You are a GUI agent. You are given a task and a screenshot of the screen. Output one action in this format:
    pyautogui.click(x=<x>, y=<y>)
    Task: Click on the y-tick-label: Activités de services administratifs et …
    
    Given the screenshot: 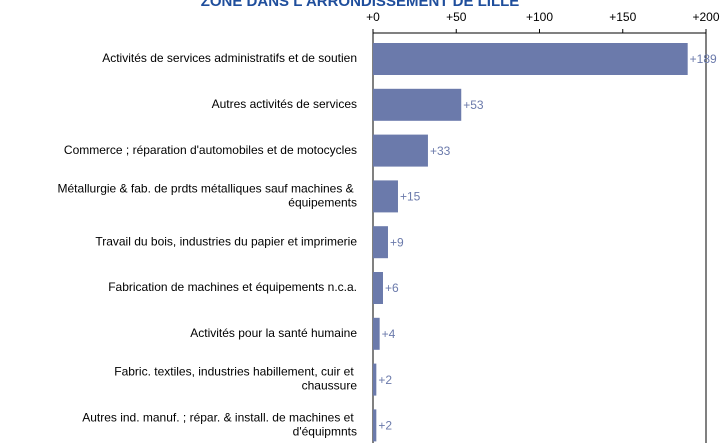 What is the action you would take?
    pyautogui.click(x=229, y=58)
    